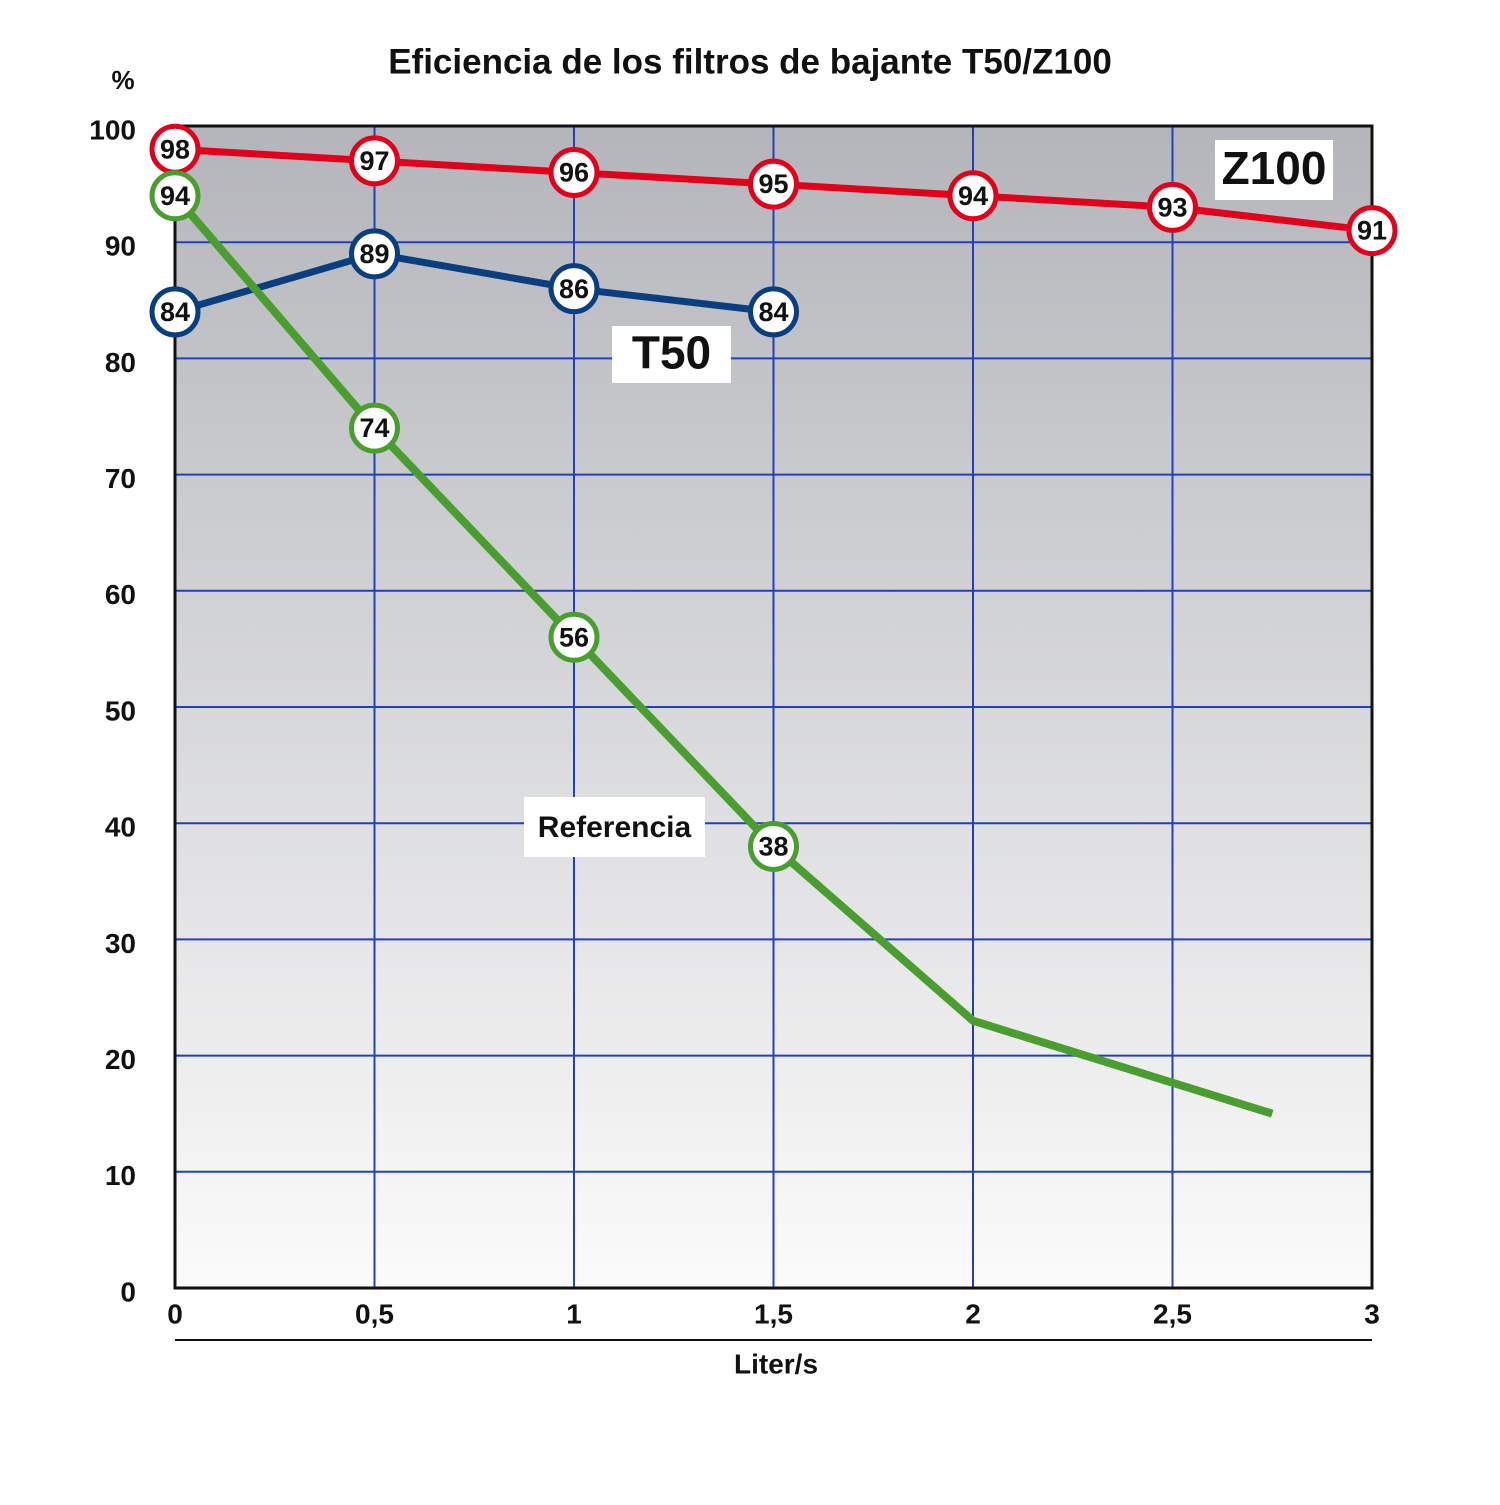 The height and width of the screenshot is (1505, 1500). I want to click on data-label: 38, so click(773, 847).